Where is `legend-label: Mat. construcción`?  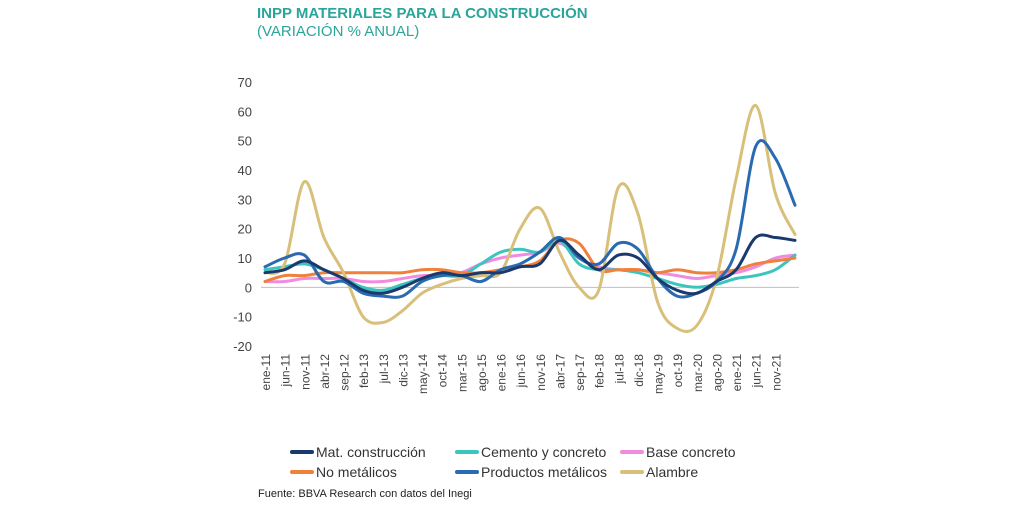 legend-label: Mat. construcción is located at coordinates (371, 452).